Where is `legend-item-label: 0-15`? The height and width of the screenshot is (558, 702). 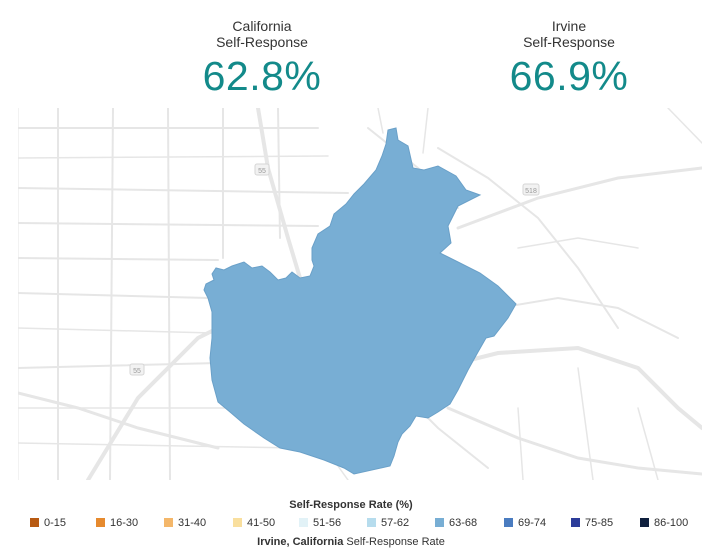 legend-item-label: 0-15 is located at coordinates (55, 523).